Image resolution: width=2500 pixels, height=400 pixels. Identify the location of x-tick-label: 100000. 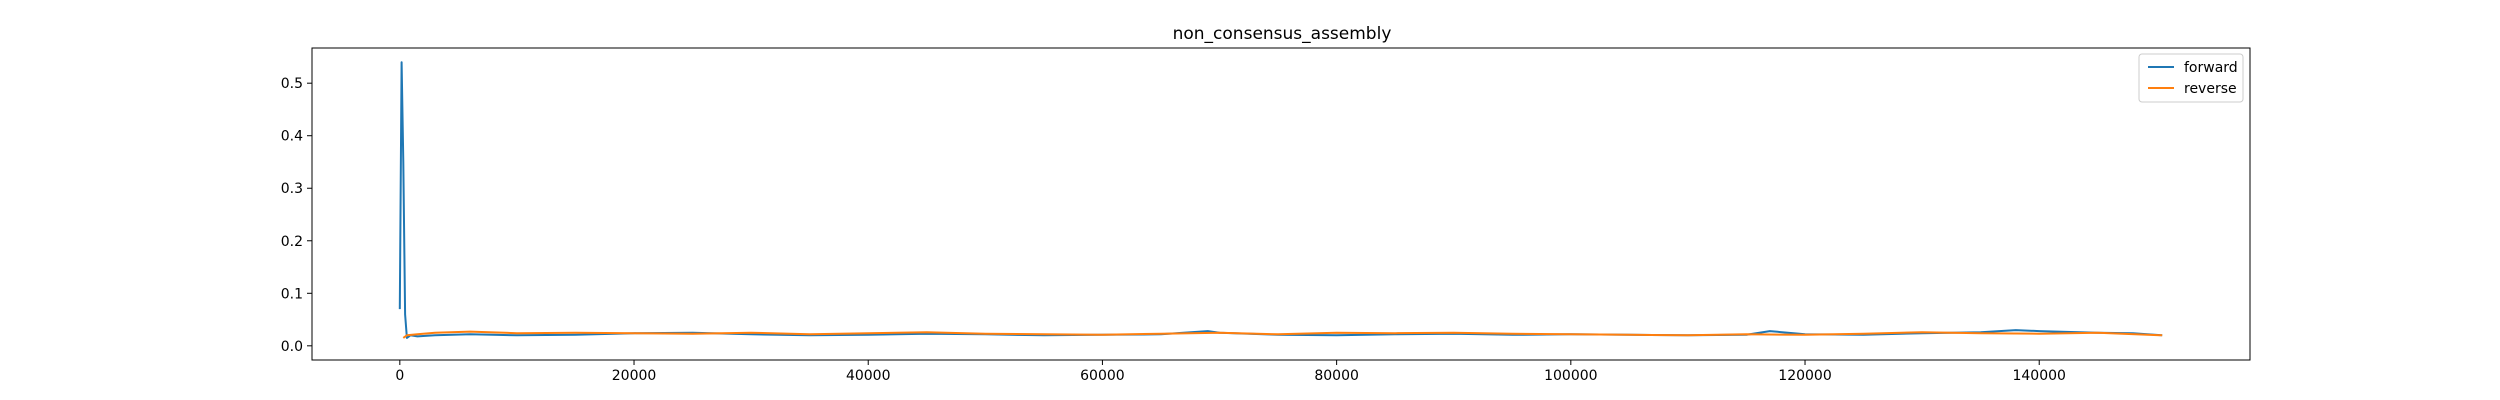
(1570, 376).